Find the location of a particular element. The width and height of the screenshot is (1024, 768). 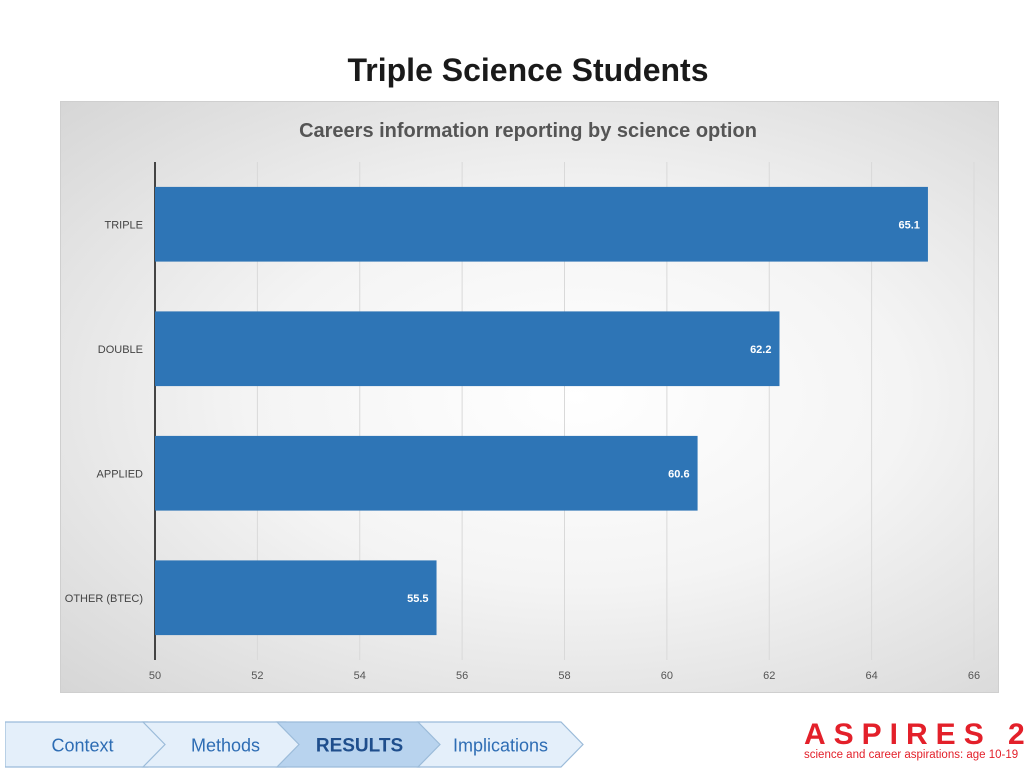

category-label: DOUBLE is located at coordinates (120, 350).